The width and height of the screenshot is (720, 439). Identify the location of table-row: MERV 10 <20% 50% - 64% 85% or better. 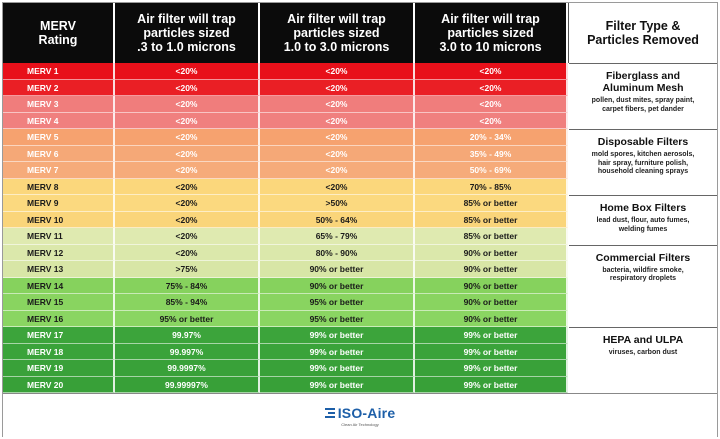
(285, 219).